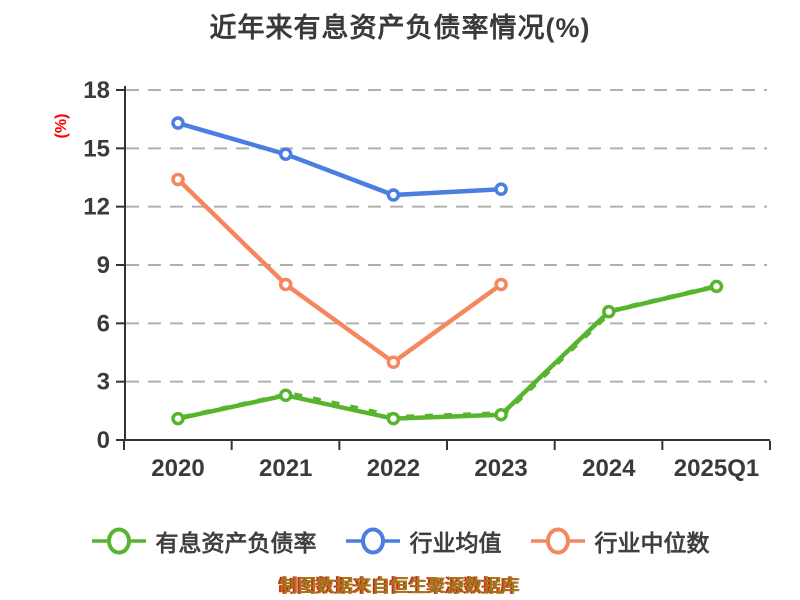 The image size is (800, 600). What do you see at coordinates (96, 148) in the screenshot?
I see `y-tick-label: 15` at bounding box center [96, 148].